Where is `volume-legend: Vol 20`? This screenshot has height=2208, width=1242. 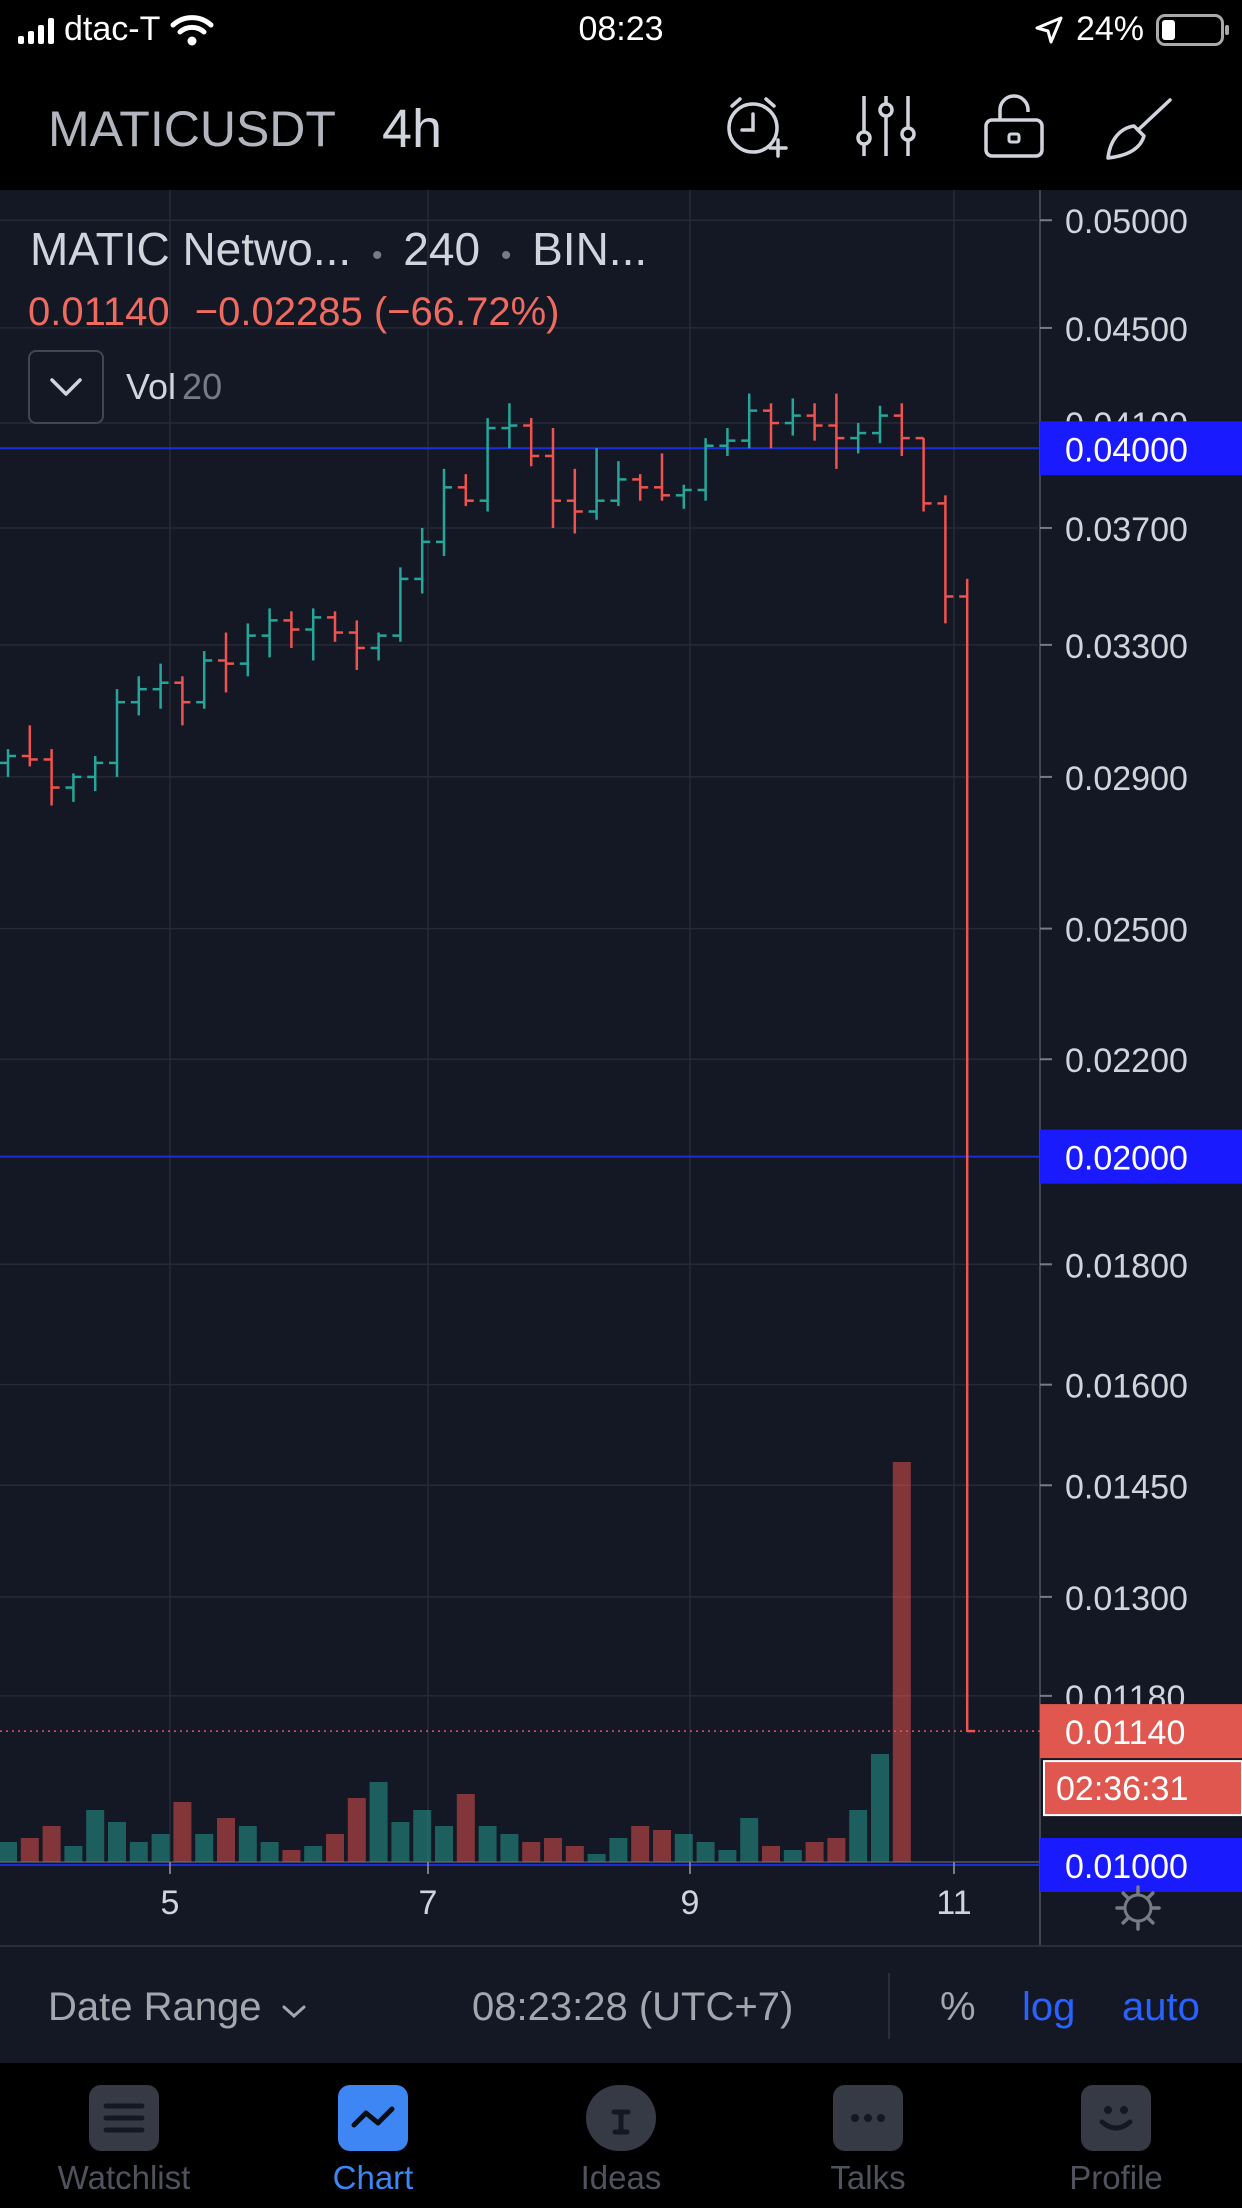 volume-legend: Vol 20 is located at coordinates (174, 387).